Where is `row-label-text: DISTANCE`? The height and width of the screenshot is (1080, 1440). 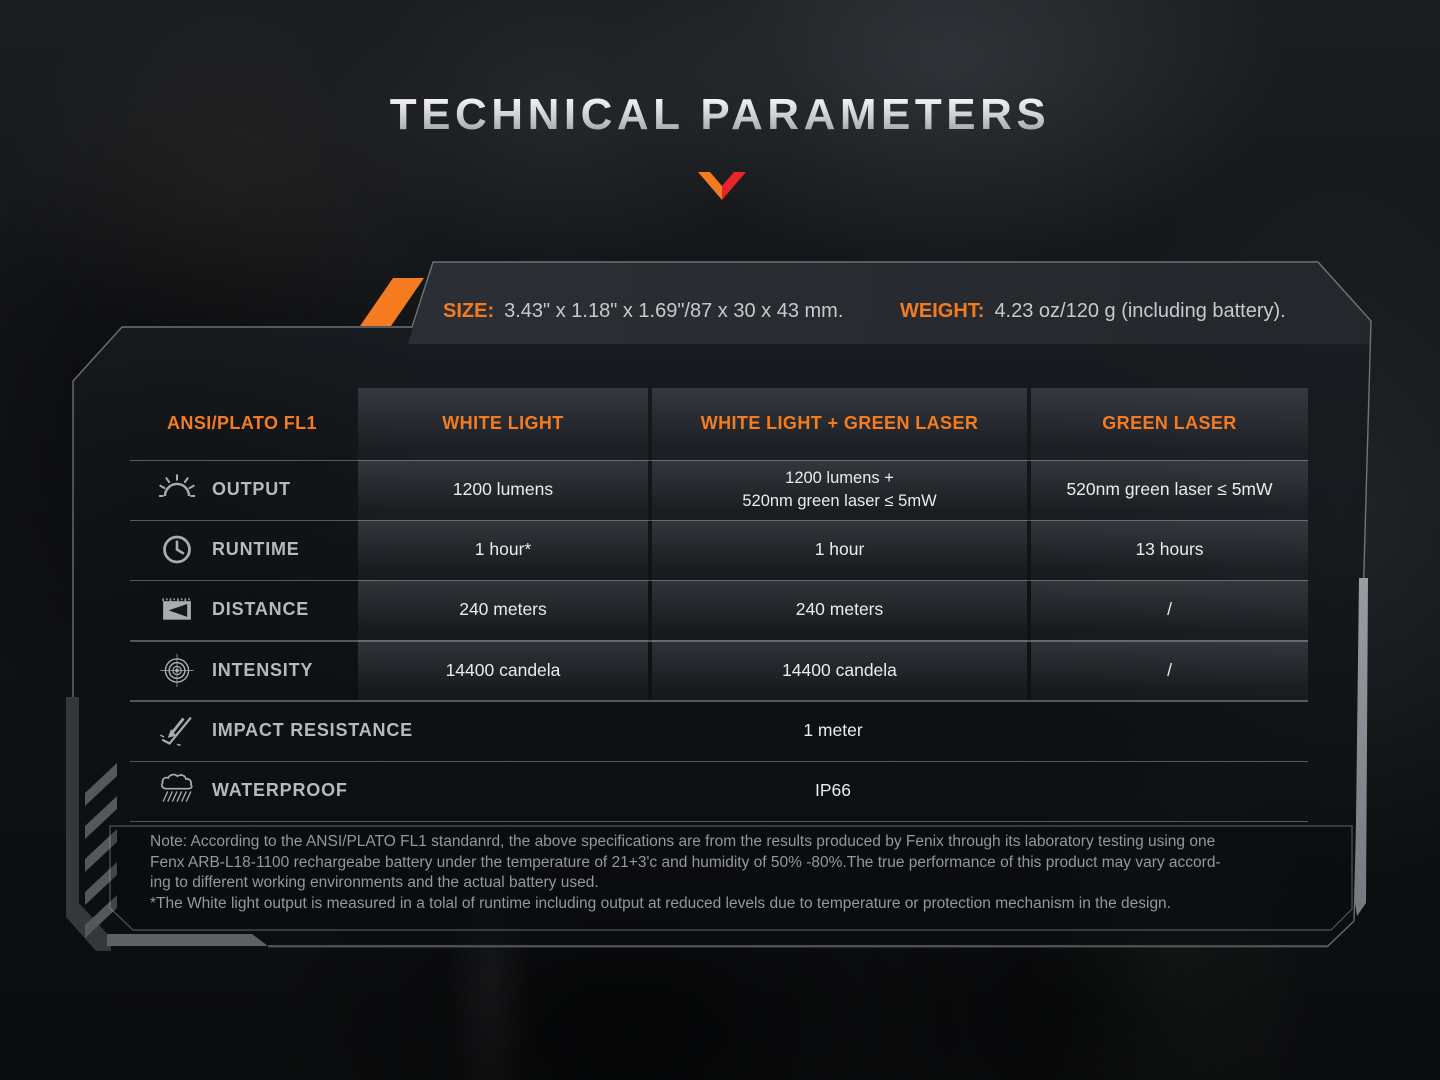
row-label-text: DISTANCE is located at coordinates (261, 609).